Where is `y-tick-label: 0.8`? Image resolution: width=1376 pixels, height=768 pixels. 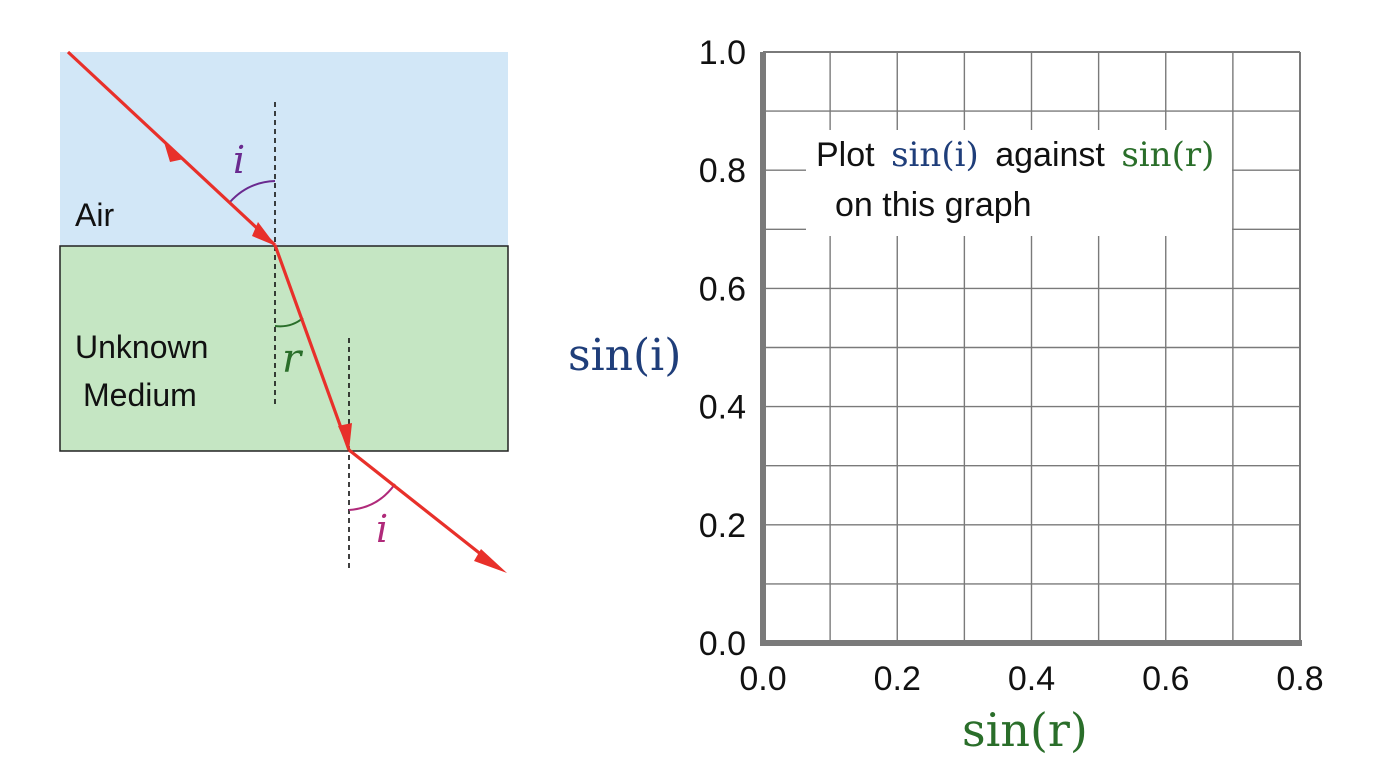 y-tick-label: 0.8 is located at coordinates (722, 171).